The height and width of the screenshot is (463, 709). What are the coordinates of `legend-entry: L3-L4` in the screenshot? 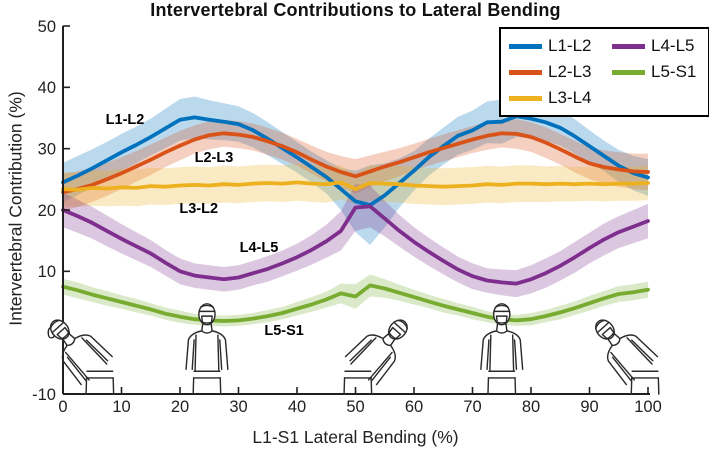 It's located at (560, 98).